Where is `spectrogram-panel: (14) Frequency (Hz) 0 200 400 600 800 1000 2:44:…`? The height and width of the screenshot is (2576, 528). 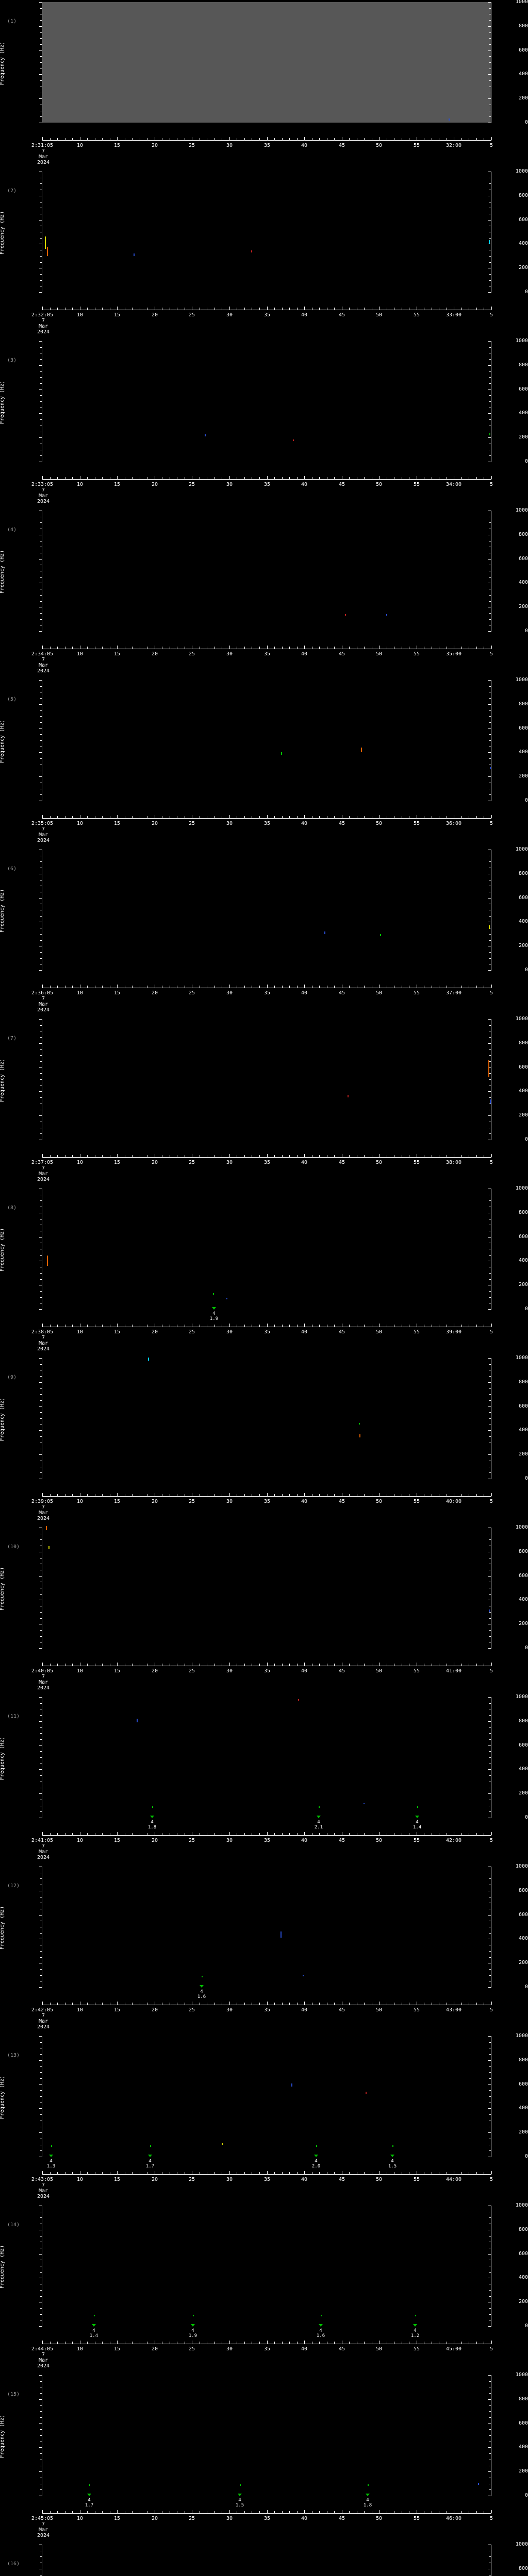
spectrogram-panel: (14) Frequency (Hz) 0 200 400 600 800 1000 2:44:… is located at coordinates (264, 2287).